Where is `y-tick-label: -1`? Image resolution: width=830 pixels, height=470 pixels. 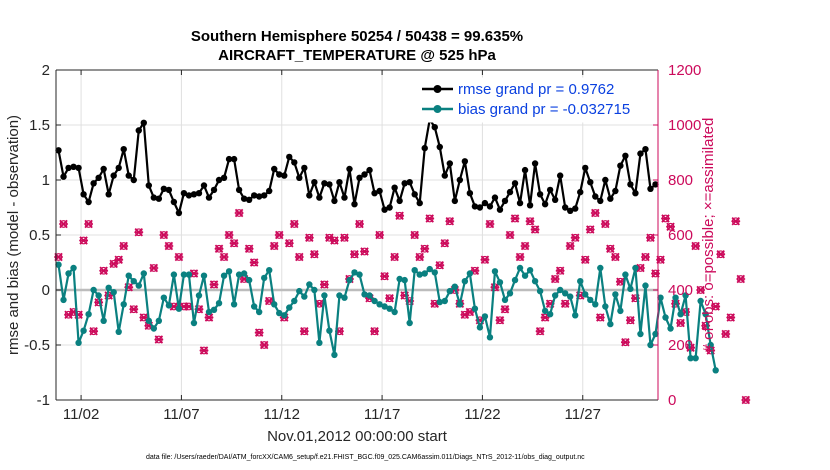 y-tick-label: -1 is located at coordinates (43, 400).